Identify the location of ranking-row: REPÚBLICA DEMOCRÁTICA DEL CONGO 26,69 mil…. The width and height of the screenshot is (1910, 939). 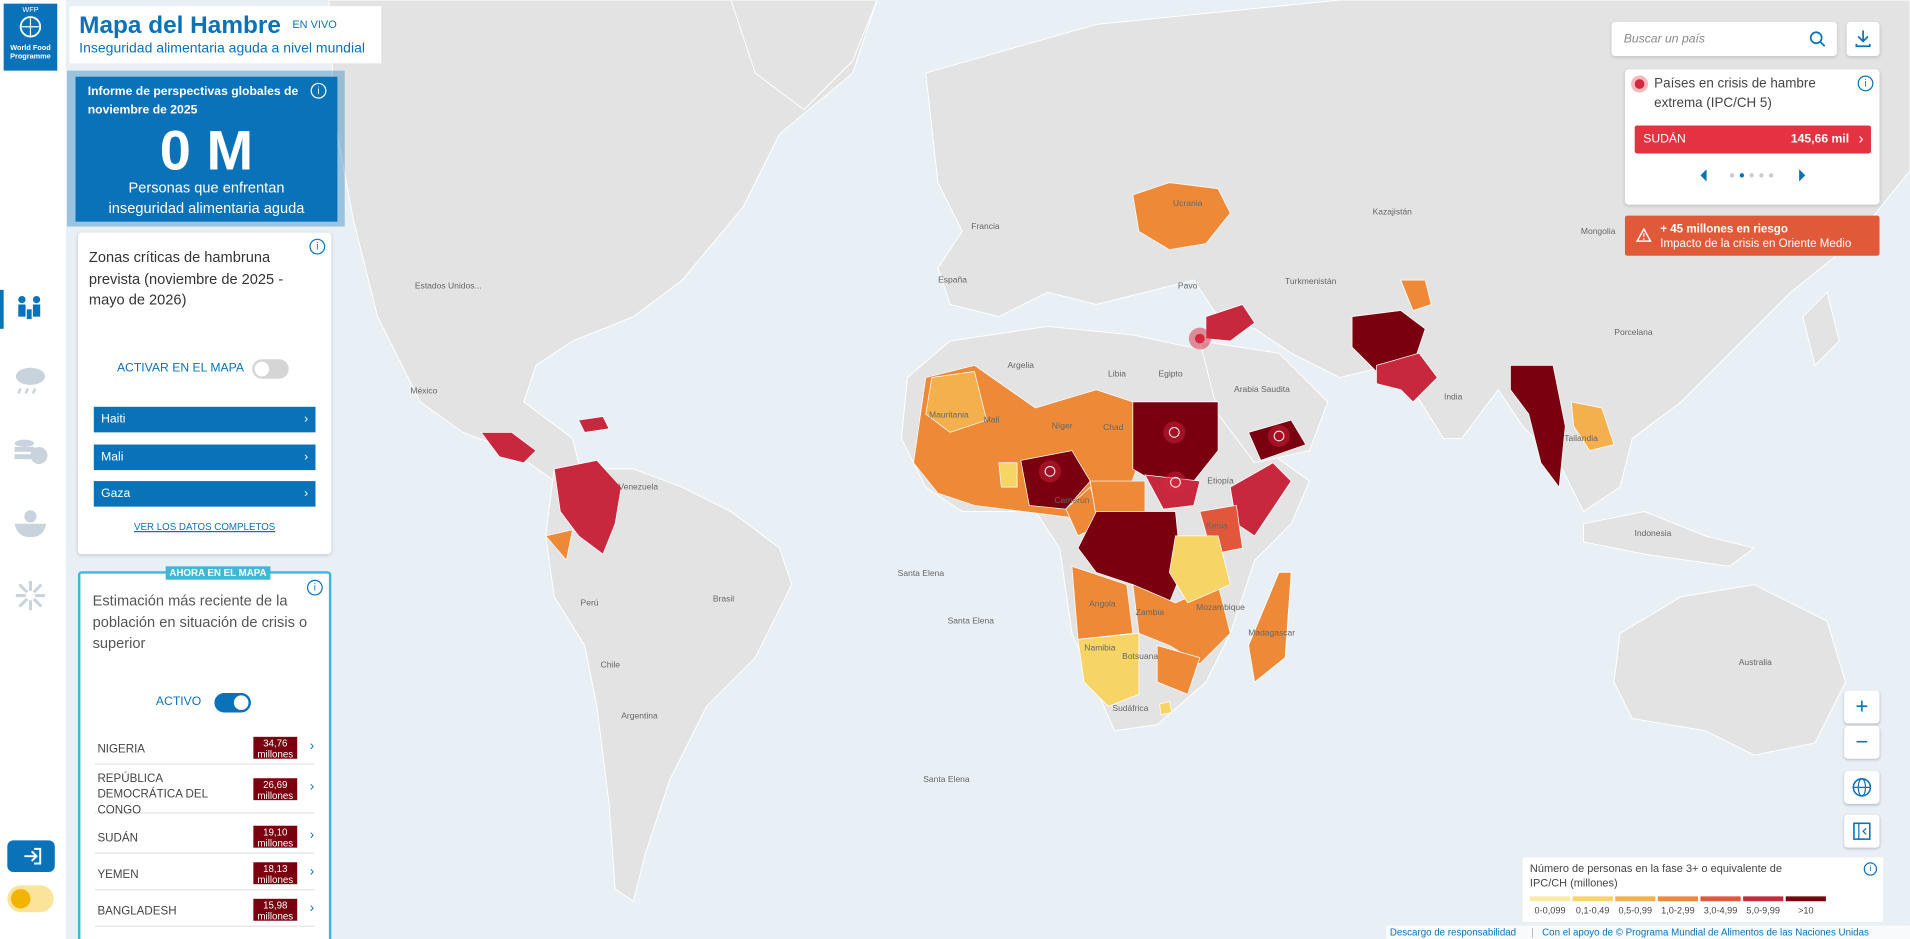
(205, 792).